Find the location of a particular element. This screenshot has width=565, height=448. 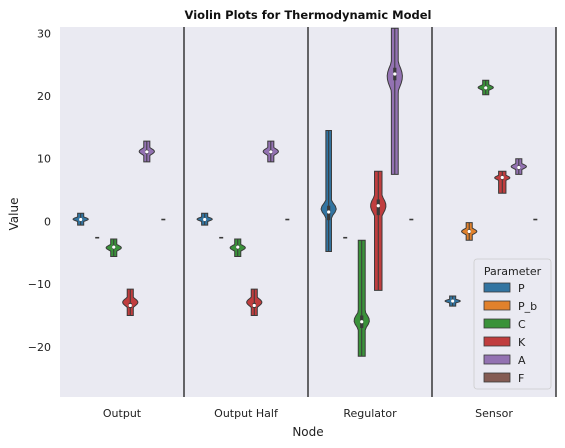

y-axis-label: Value is located at coordinates (14, 214).